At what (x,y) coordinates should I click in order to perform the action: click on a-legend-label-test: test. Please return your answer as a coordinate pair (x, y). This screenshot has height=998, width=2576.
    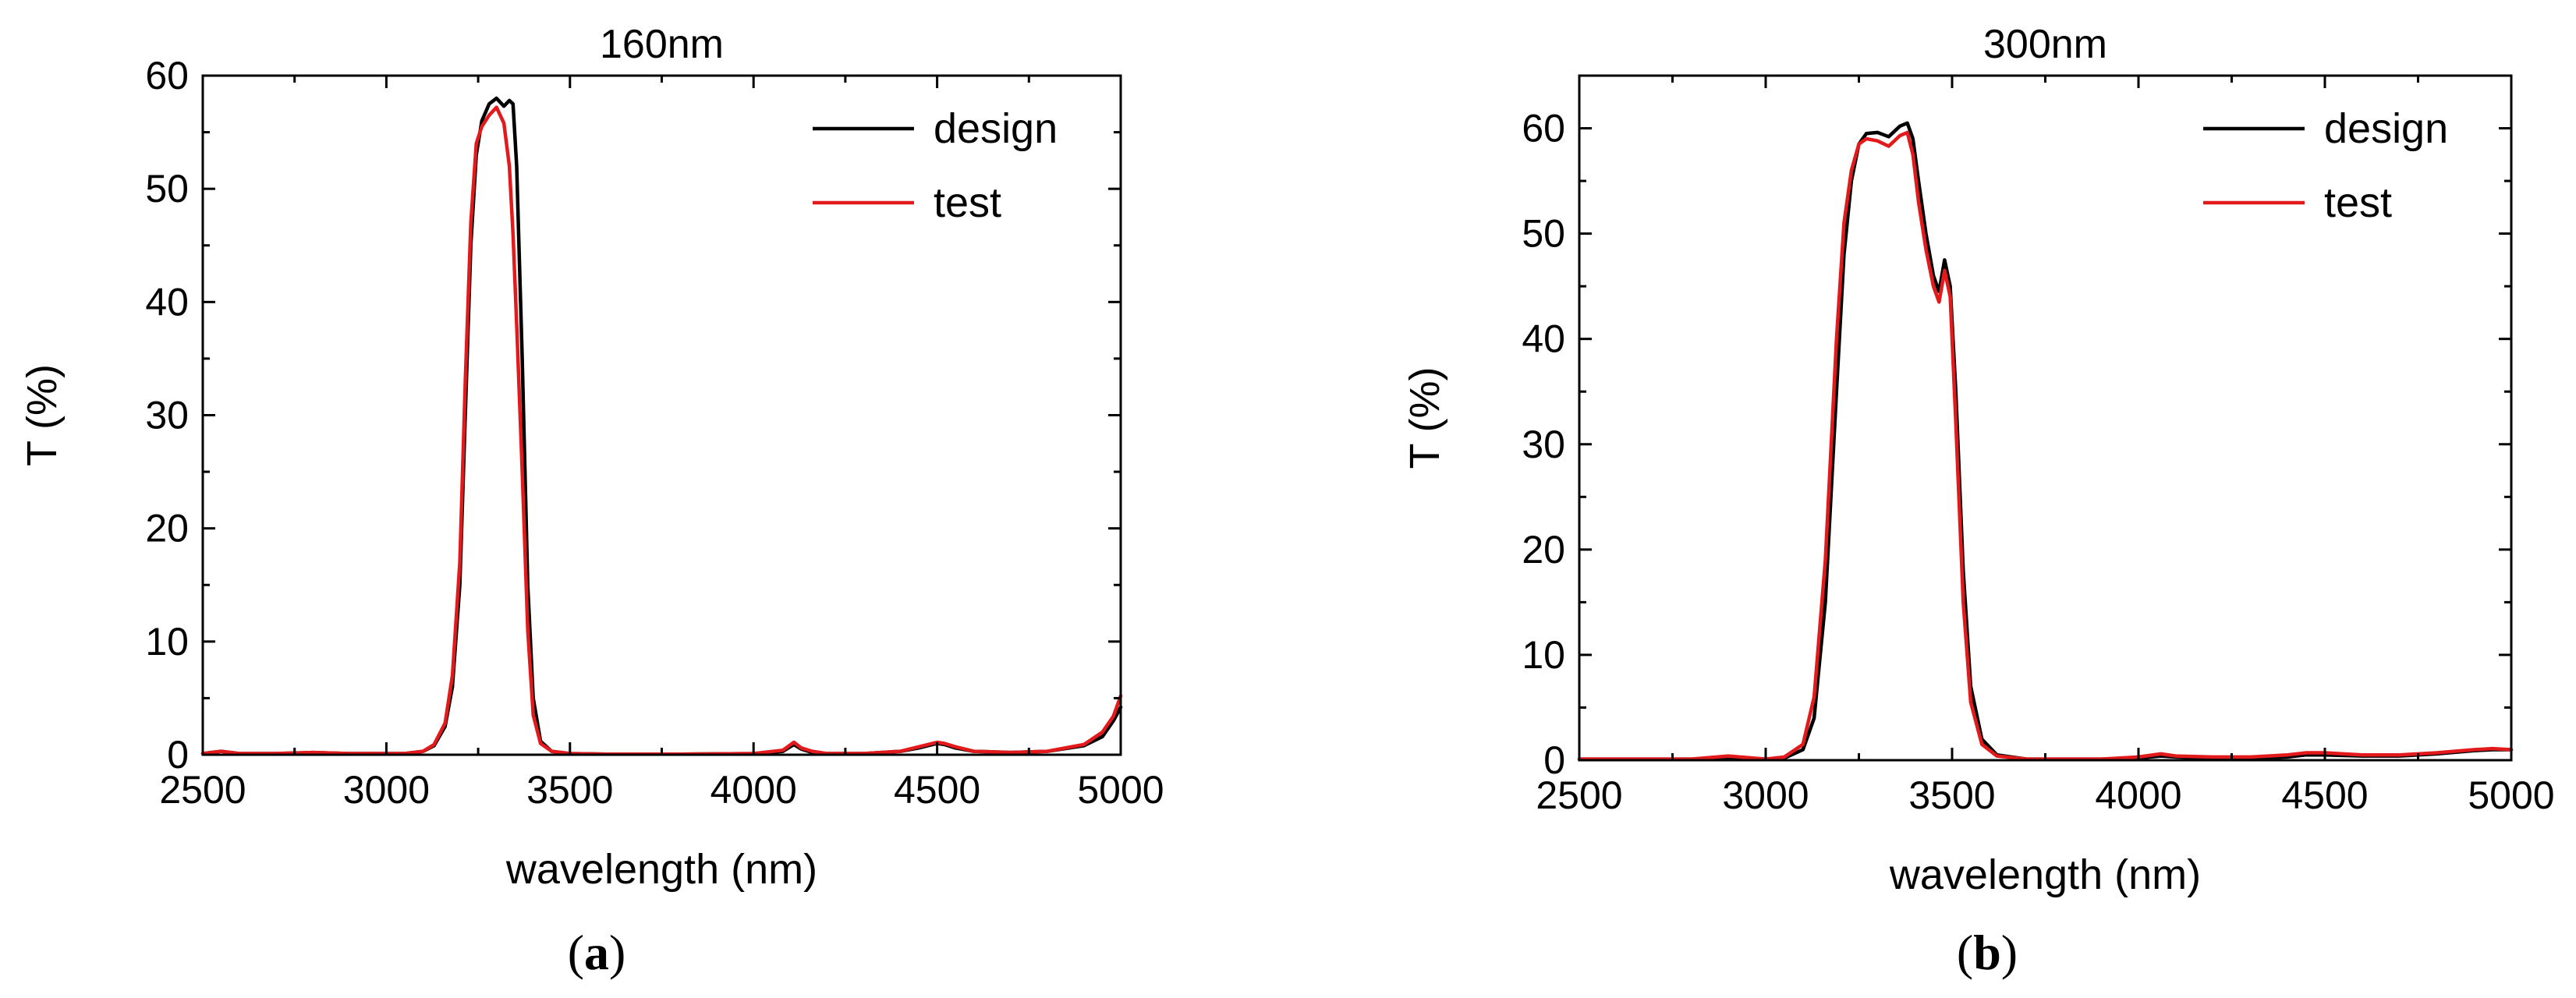
    Looking at the image, I should click on (967, 202).